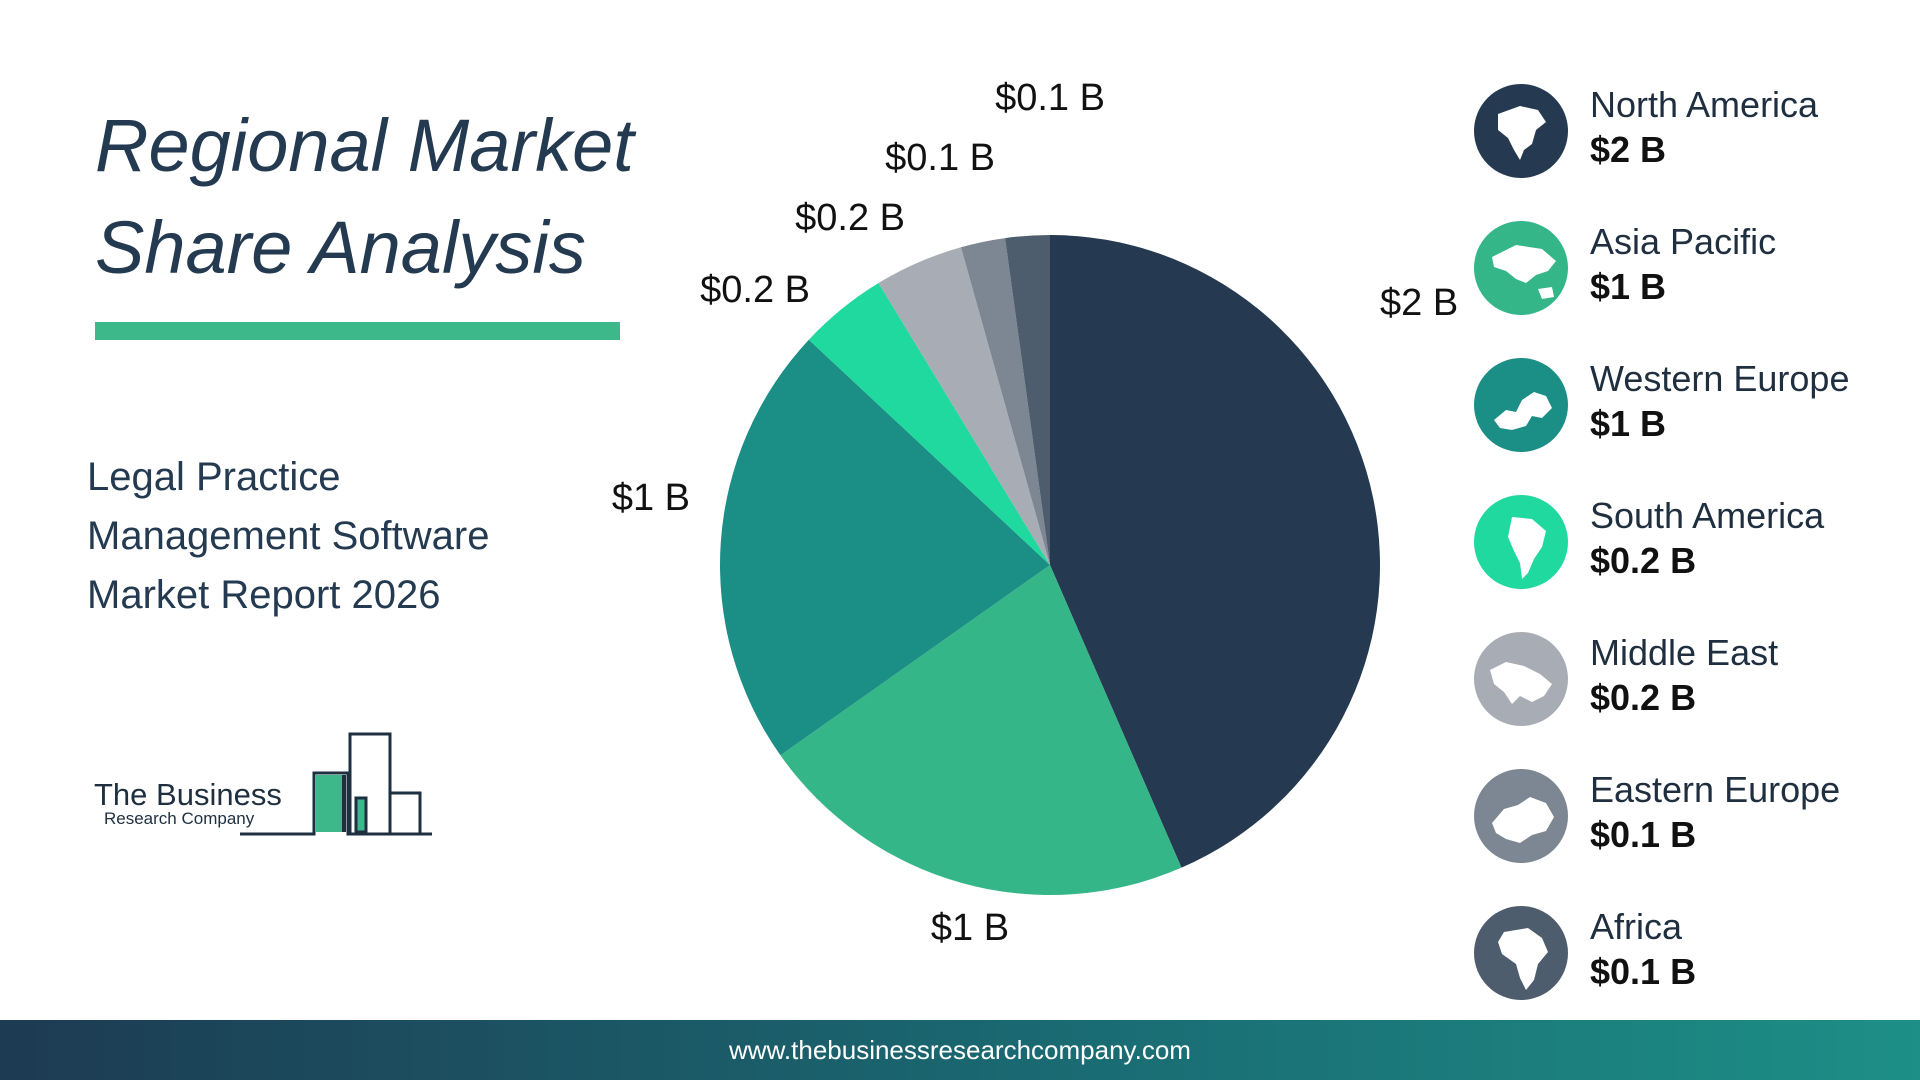 The width and height of the screenshot is (1920, 1080). I want to click on subtitle-line-2: Management Software, so click(288, 536).